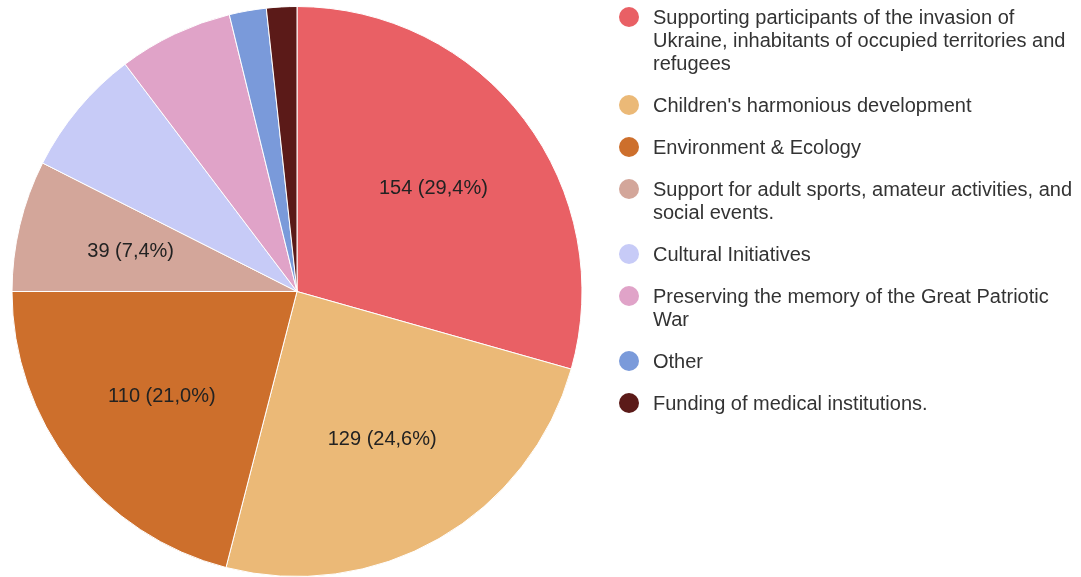  What do you see at coordinates (162, 394) in the screenshot?
I see `data-label: 110 (21,0%)` at bounding box center [162, 394].